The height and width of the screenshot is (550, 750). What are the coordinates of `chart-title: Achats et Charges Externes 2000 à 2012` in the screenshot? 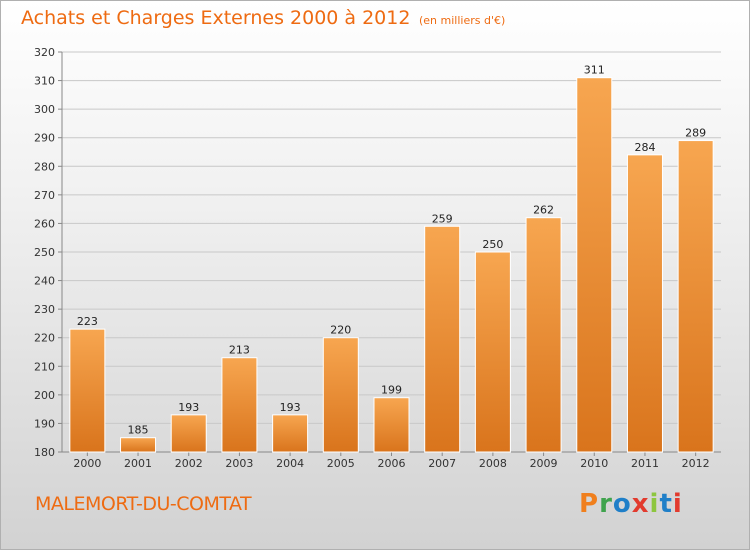 It's located at (216, 18).